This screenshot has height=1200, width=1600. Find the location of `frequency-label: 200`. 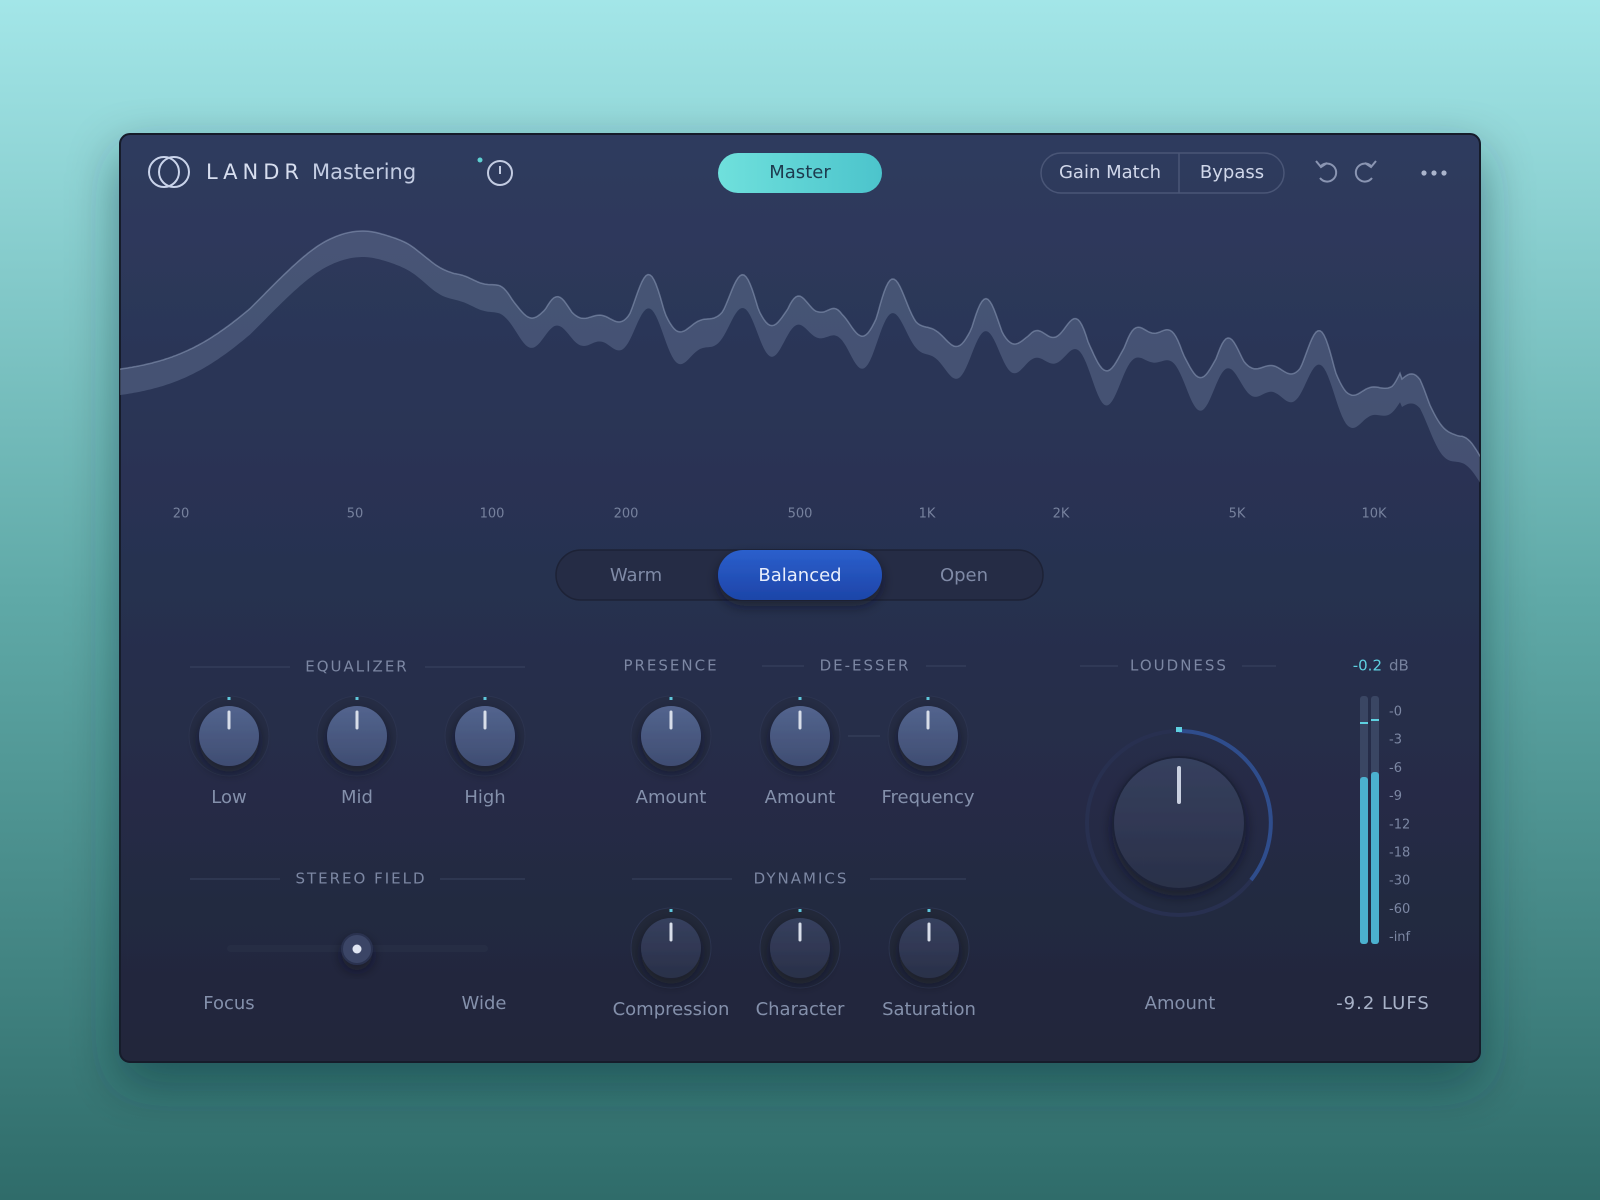

frequency-label: 200 is located at coordinates (626, 514).